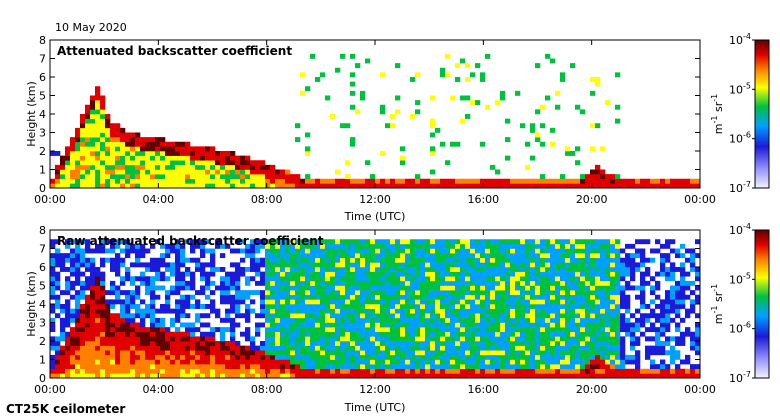 The width and height of the screenshot is (780, 420). I want to click on unit-exp: -1, so click(714, 288).